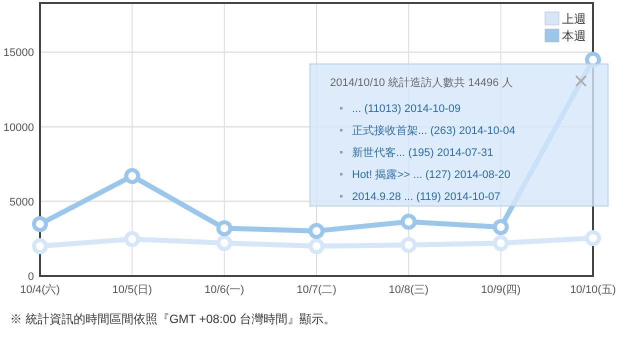 Image resolution: width=626 pixels, height=344 pixels. Describe the element at coordinates (132, 290) in the screenshot. I see `x-tick-label: 10/5(日)` at that location.